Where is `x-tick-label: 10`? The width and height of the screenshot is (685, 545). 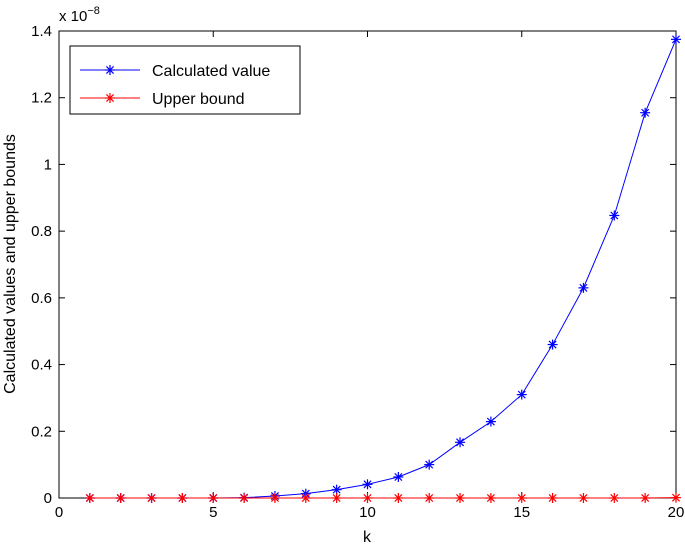 x-tick-label: 10 is located at coordinates (367, 512).